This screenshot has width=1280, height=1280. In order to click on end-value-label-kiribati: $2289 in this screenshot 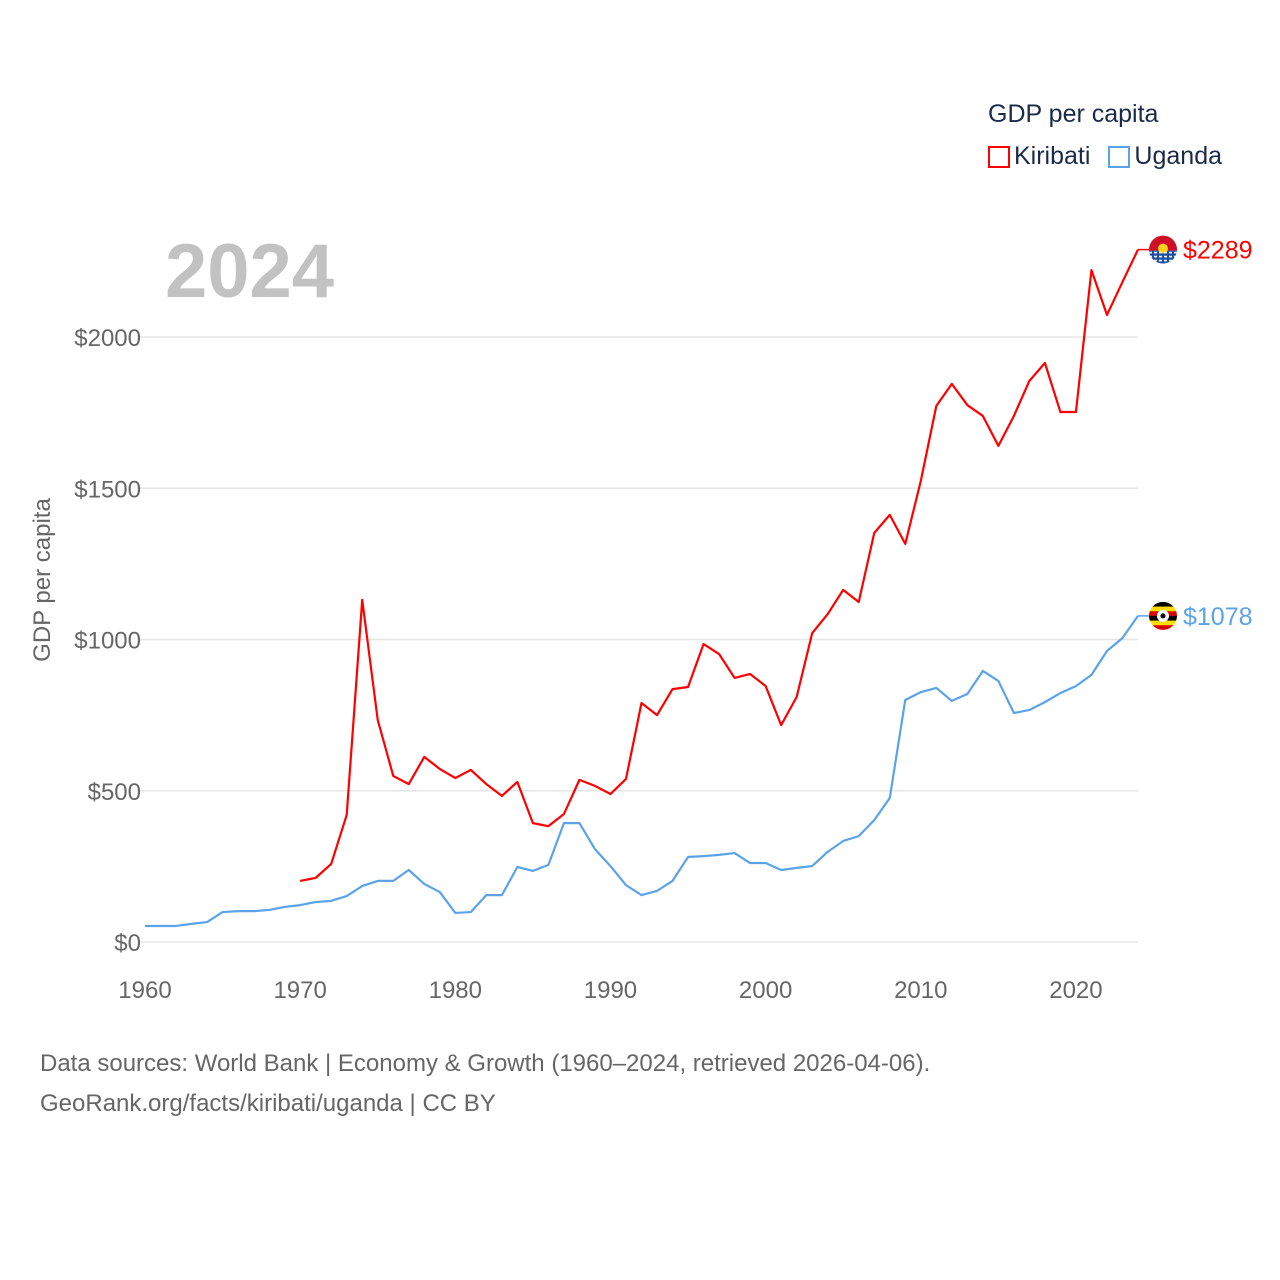, I will do `click(1218, 251)`.